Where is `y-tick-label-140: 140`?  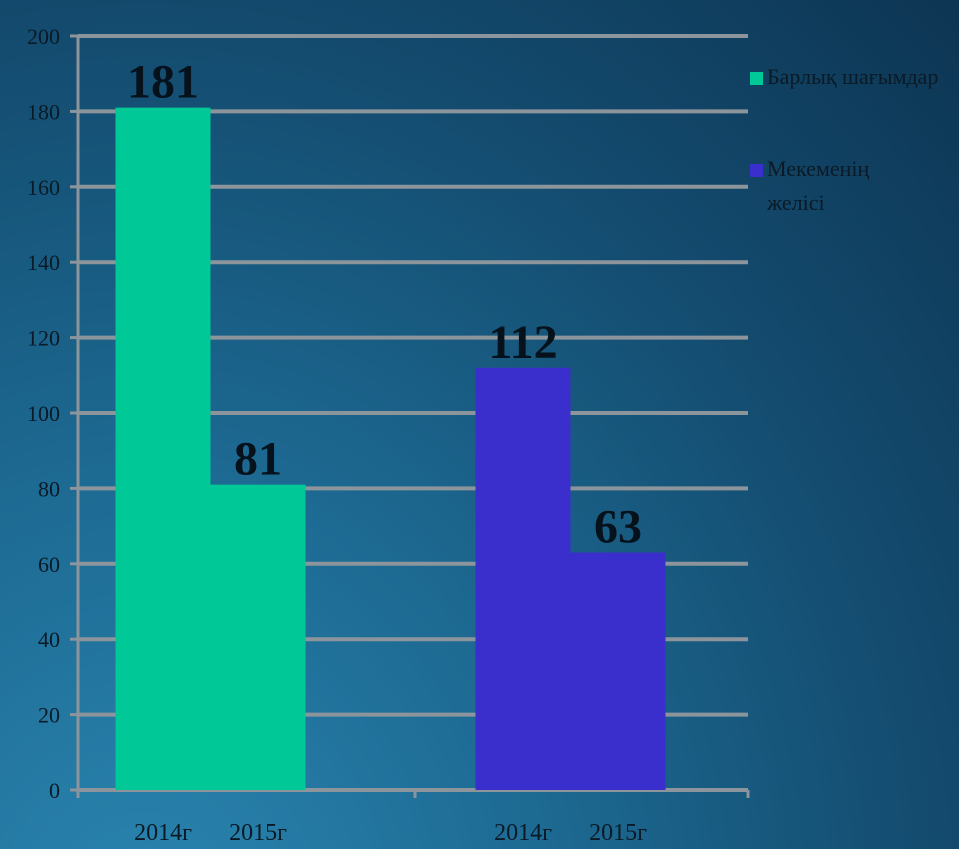
y-tick-label-140: 140 is located at coordinates (43, 262).